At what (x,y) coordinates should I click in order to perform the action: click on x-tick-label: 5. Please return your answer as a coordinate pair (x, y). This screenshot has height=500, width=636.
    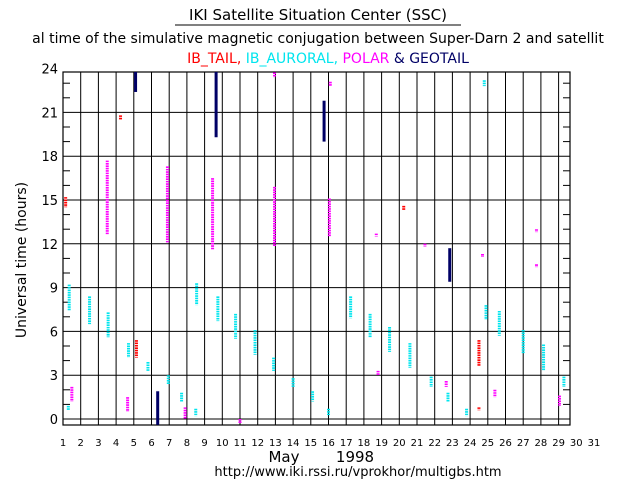
    Looking at the image, I should click on (134, 443).